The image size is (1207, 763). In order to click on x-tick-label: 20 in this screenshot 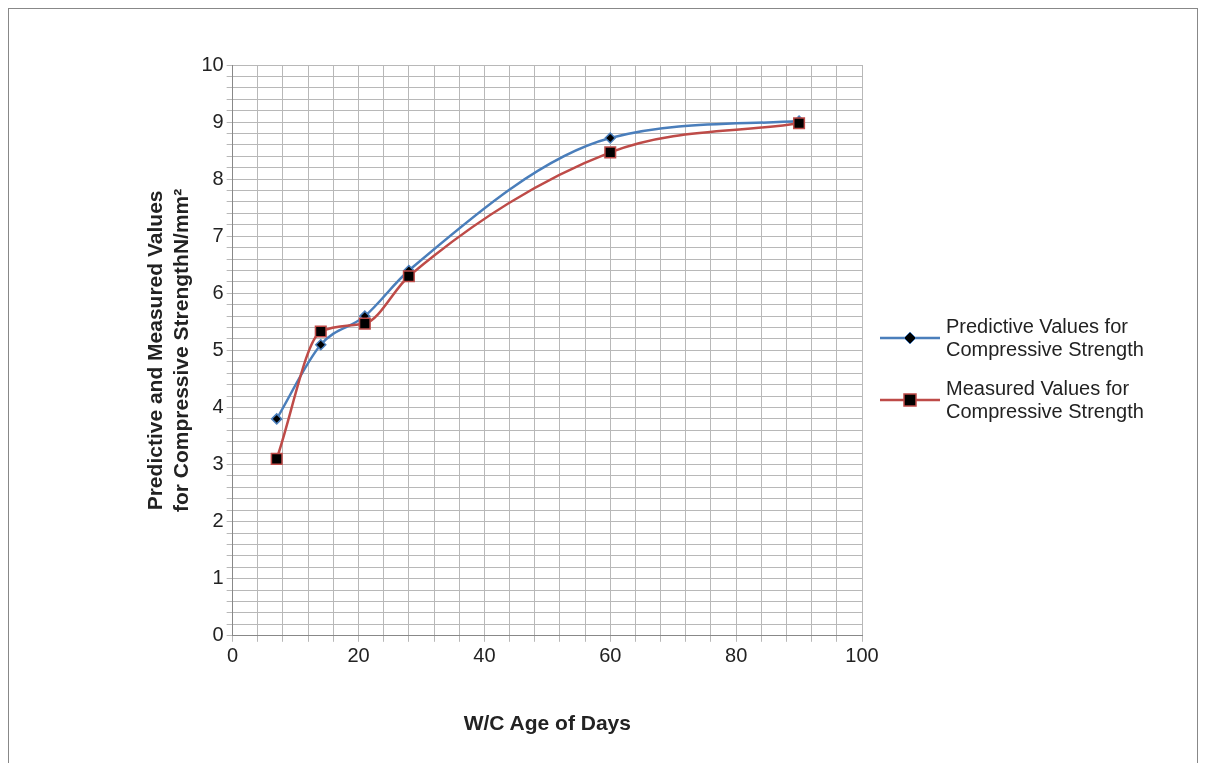, I will do `click(358, 655)`.